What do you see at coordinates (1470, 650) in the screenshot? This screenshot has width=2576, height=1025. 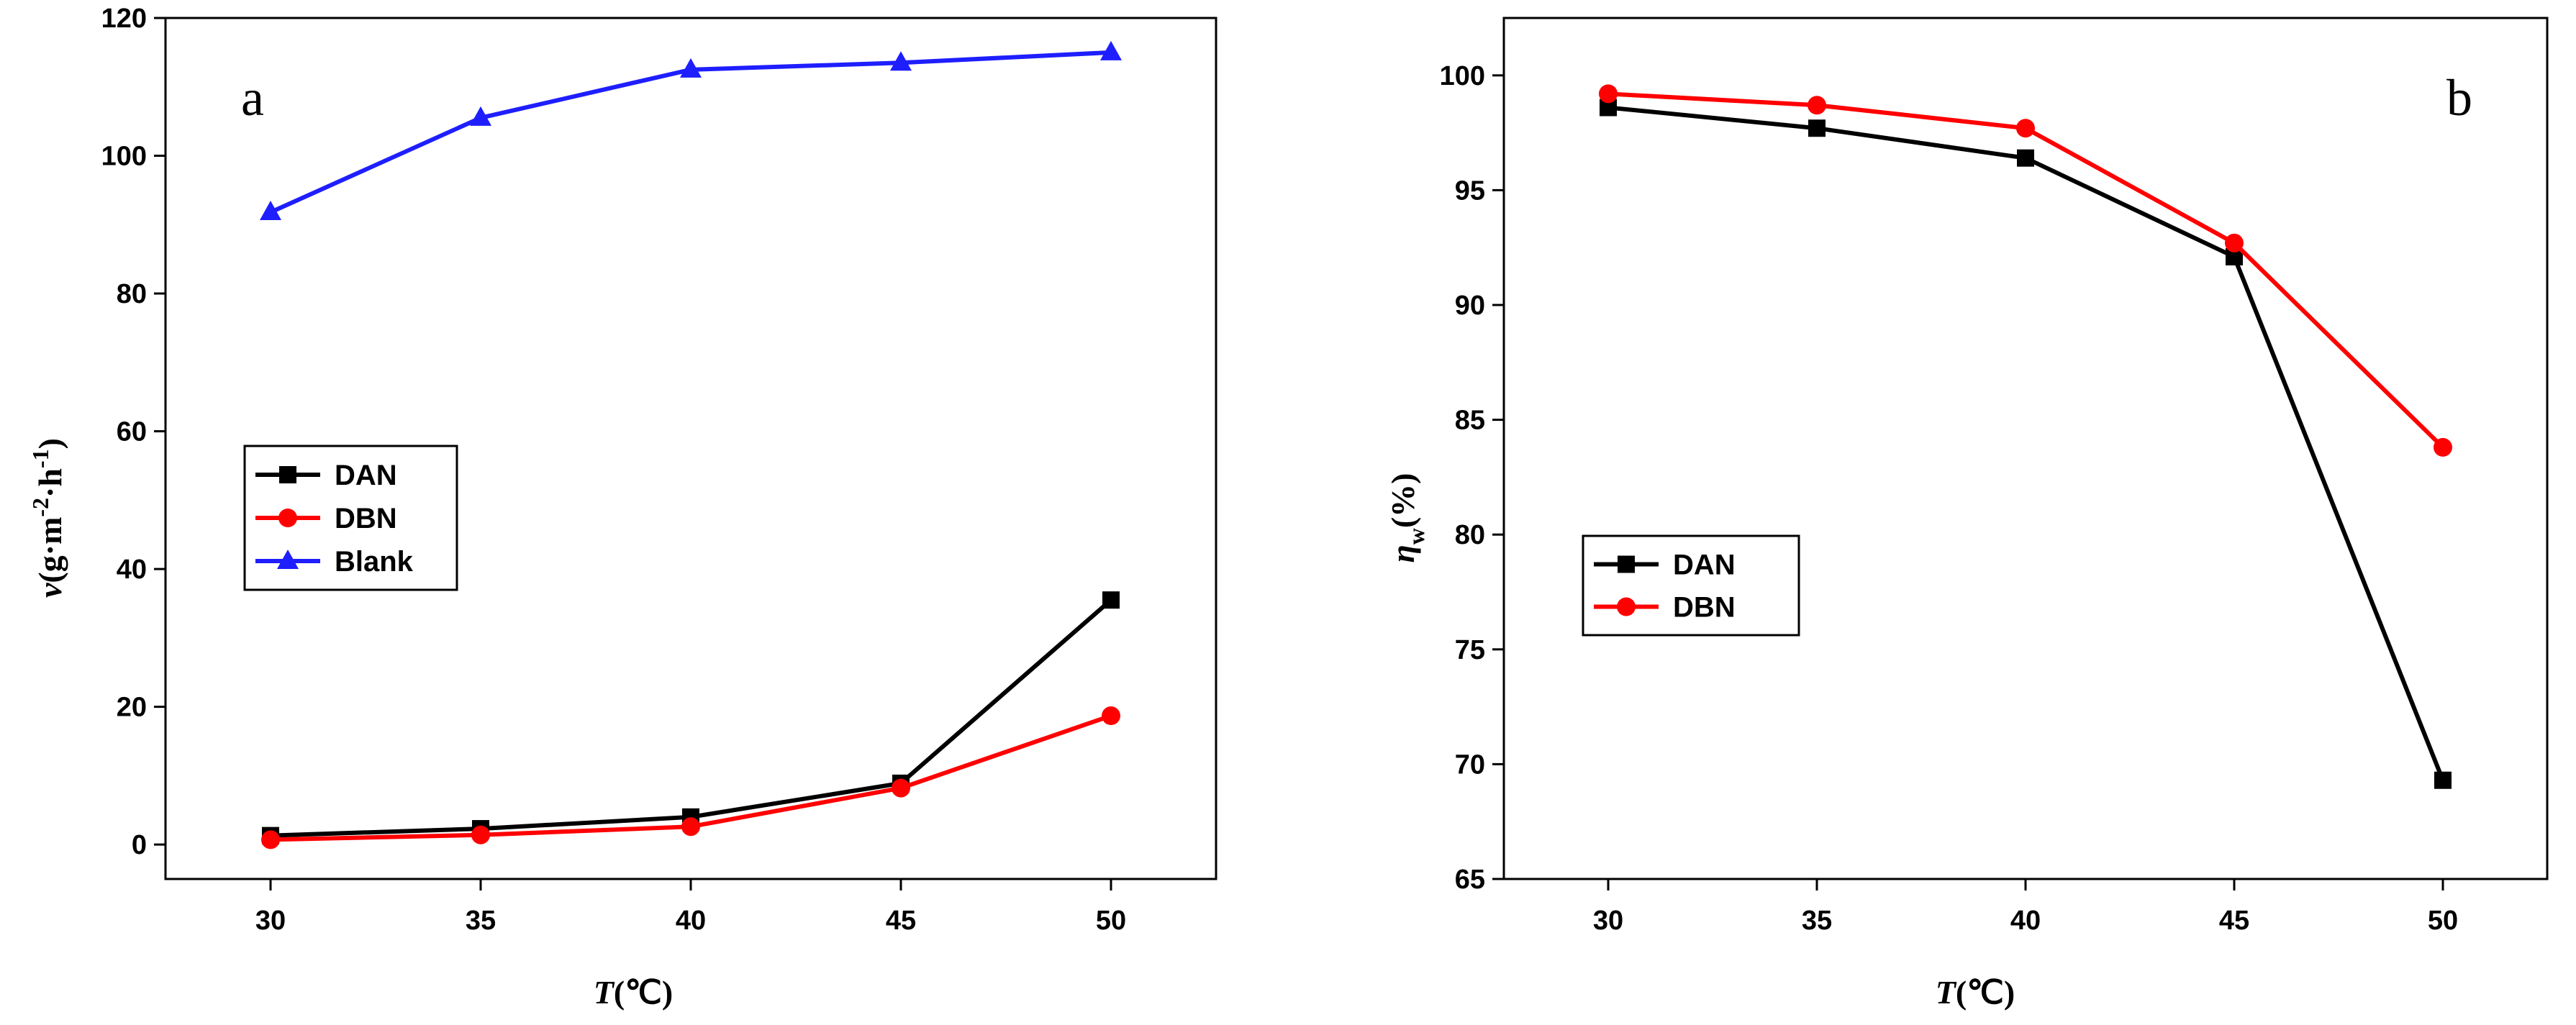 I see `p1-y-tick-label: 75` at bounding box center [1470, 650].